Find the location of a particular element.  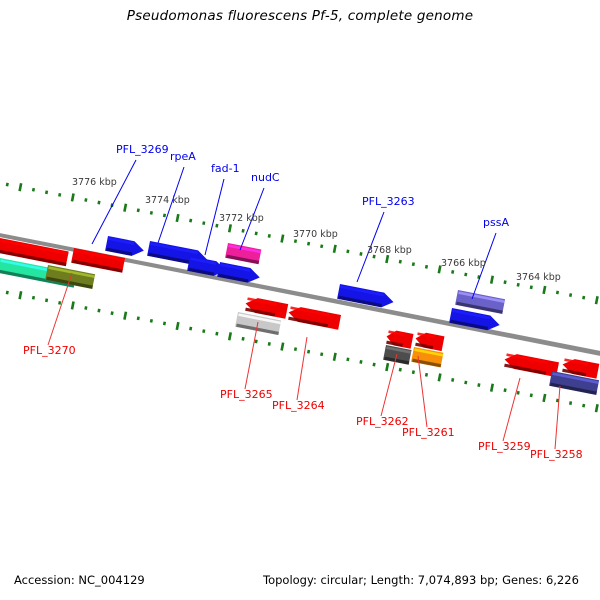

gene-label: PFL_3269 is located at coordinates (142, 149).